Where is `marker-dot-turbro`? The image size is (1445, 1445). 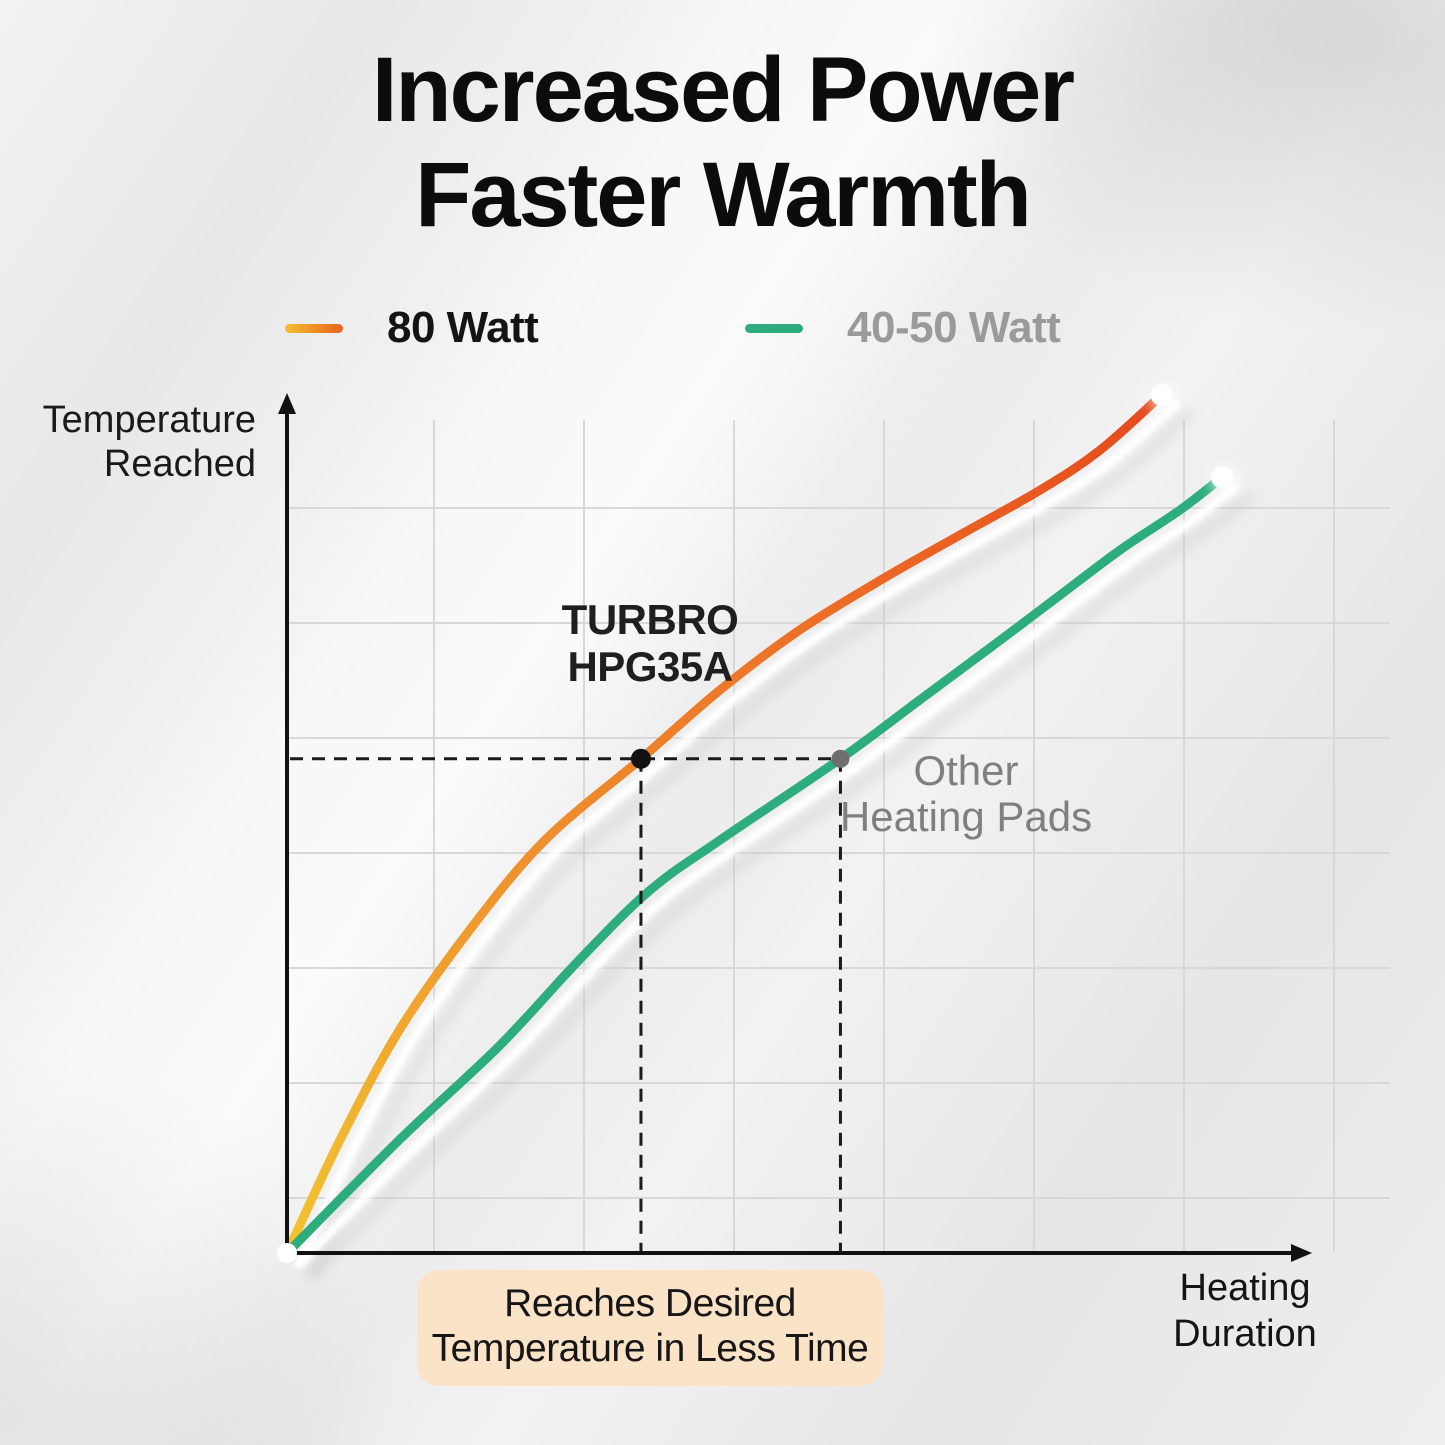
marker-dot-turbro is located at coordinates (640, 758).